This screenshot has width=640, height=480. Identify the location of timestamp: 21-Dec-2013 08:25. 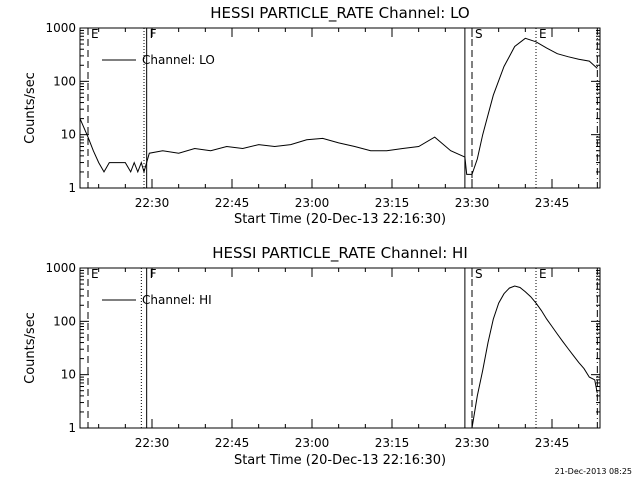
(593, 471).